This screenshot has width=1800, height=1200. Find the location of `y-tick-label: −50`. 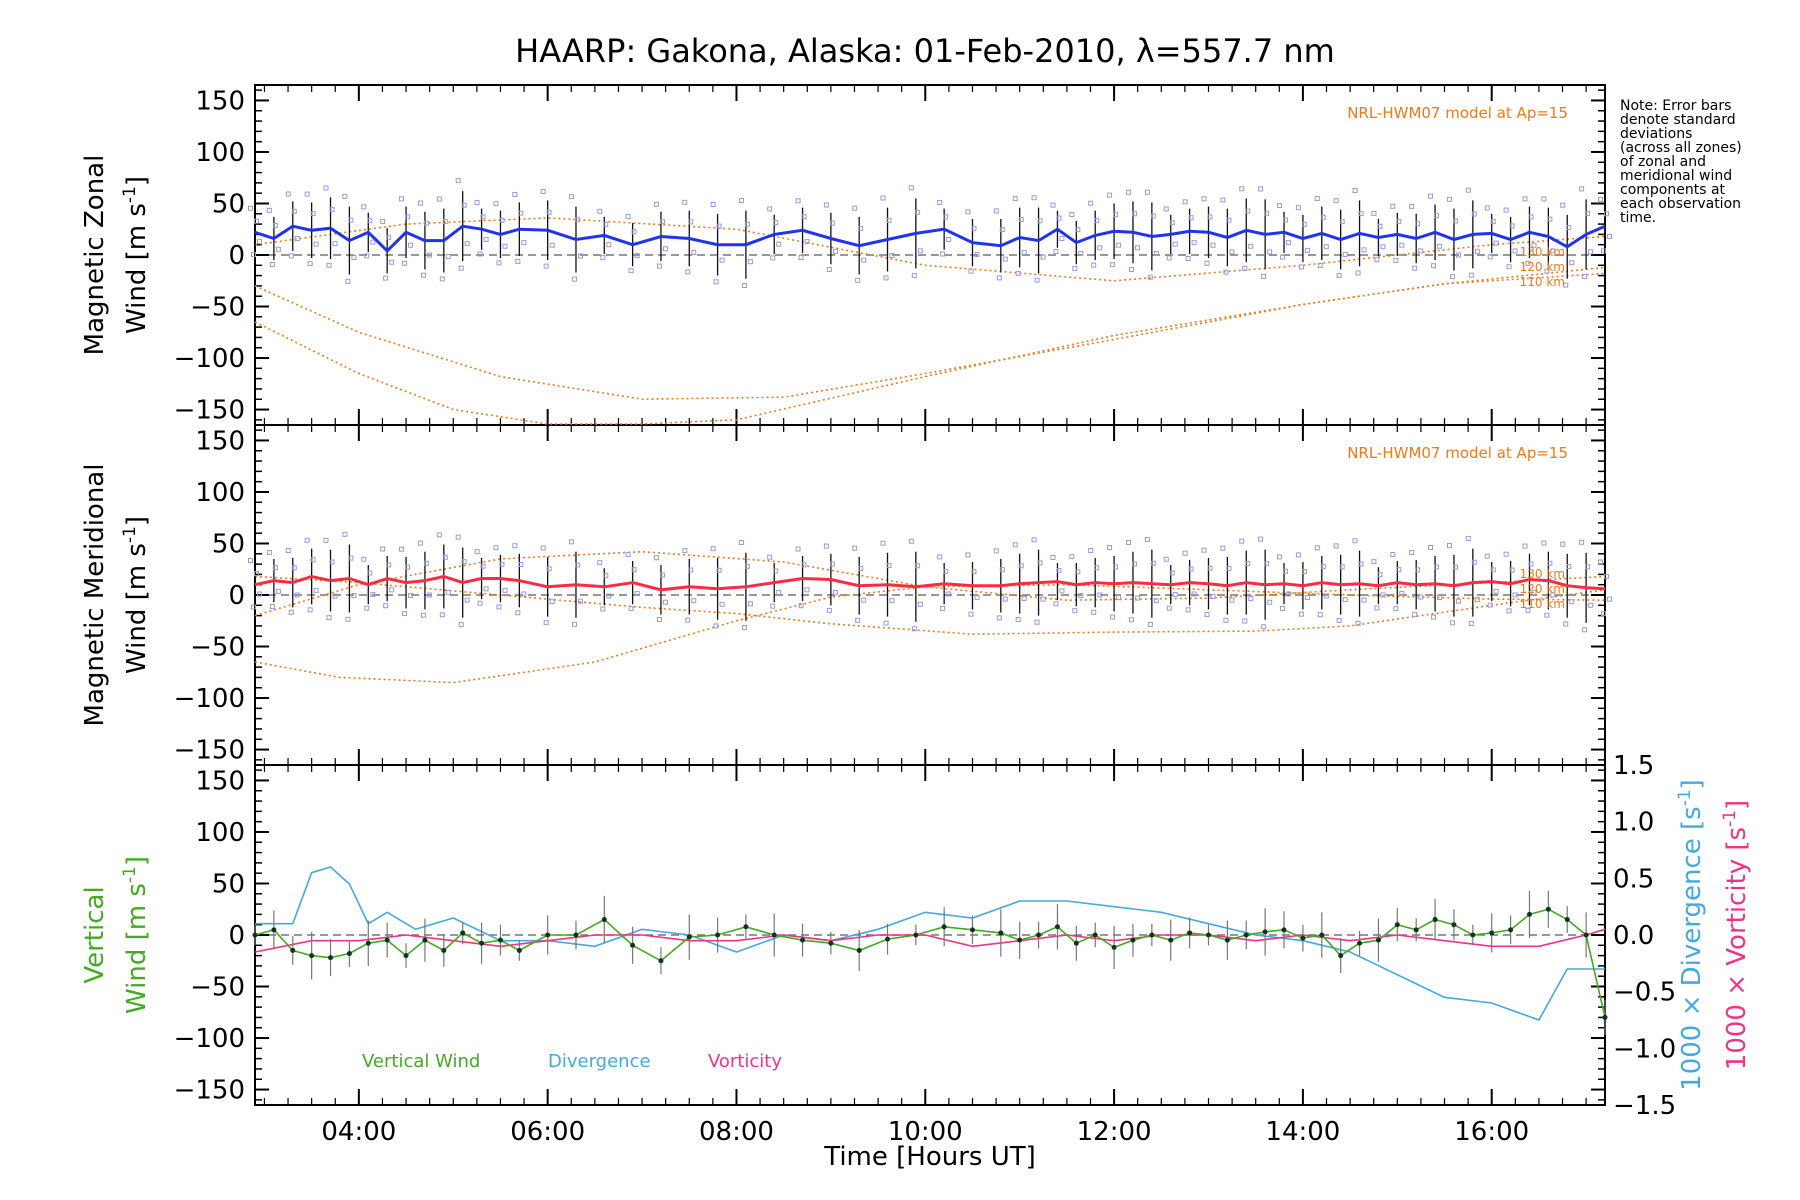

y-tick-label: −50 is located at coordinates (217, 988).